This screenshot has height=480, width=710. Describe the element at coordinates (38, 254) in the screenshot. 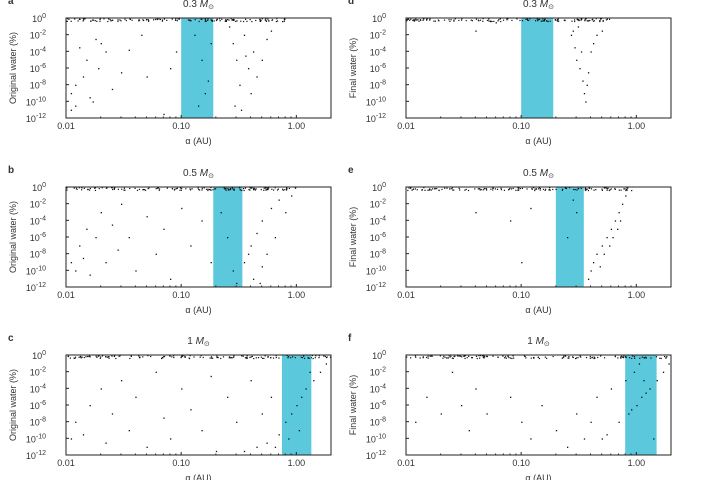

I see `y-tick-label: 10⁻⁸` at that location.